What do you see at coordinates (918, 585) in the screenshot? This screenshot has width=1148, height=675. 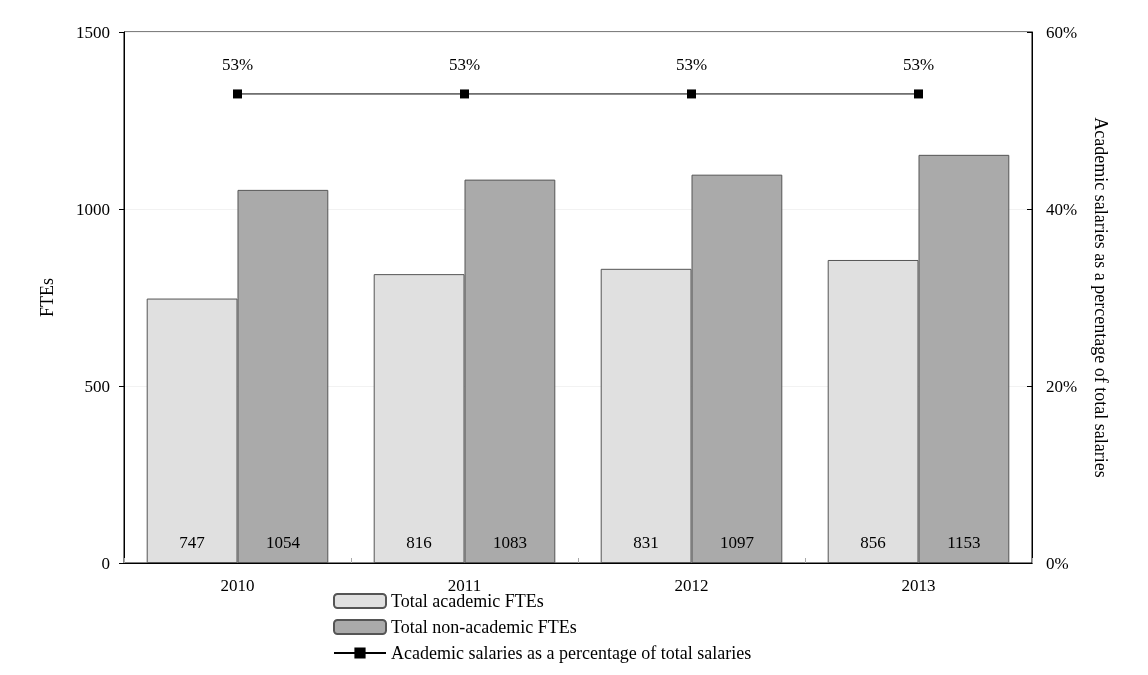 I see `x-tick-label: 2013` at bounding box center [918, 585].